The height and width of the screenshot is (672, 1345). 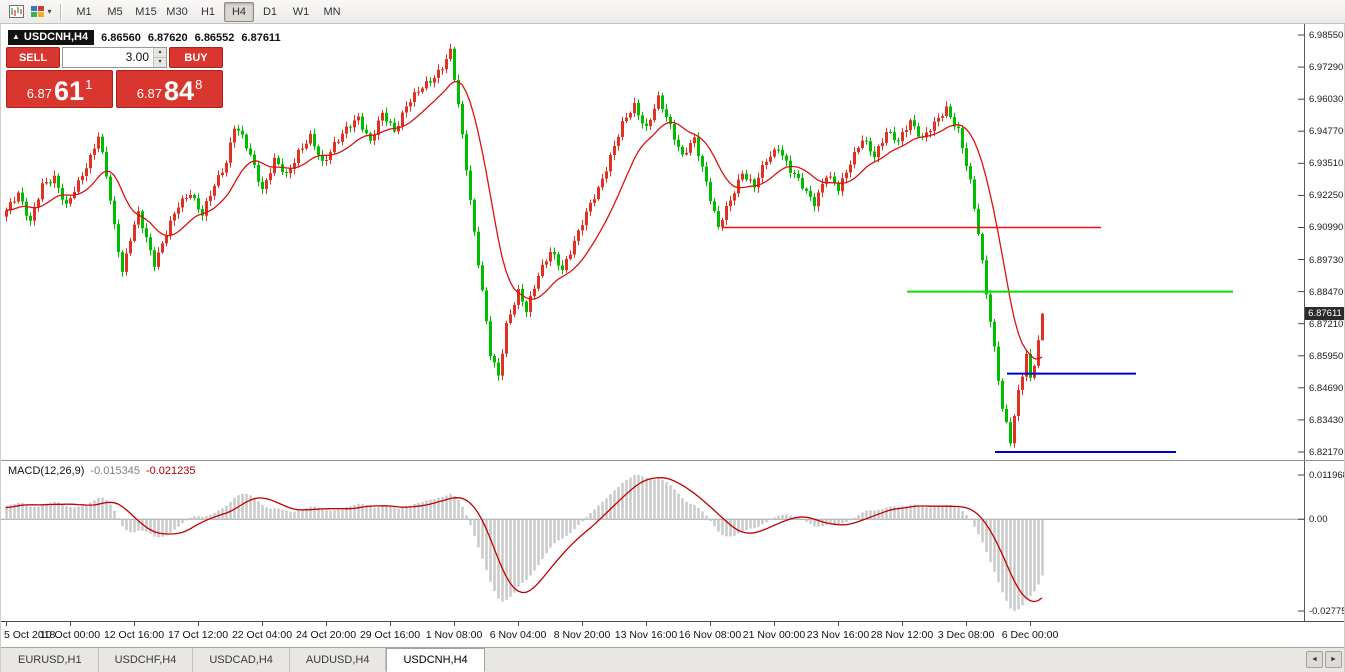 What do you see at coordinates (69, 91) in the screenshot?
I see `sell-pips: 61` at bounding box center [69, 91].